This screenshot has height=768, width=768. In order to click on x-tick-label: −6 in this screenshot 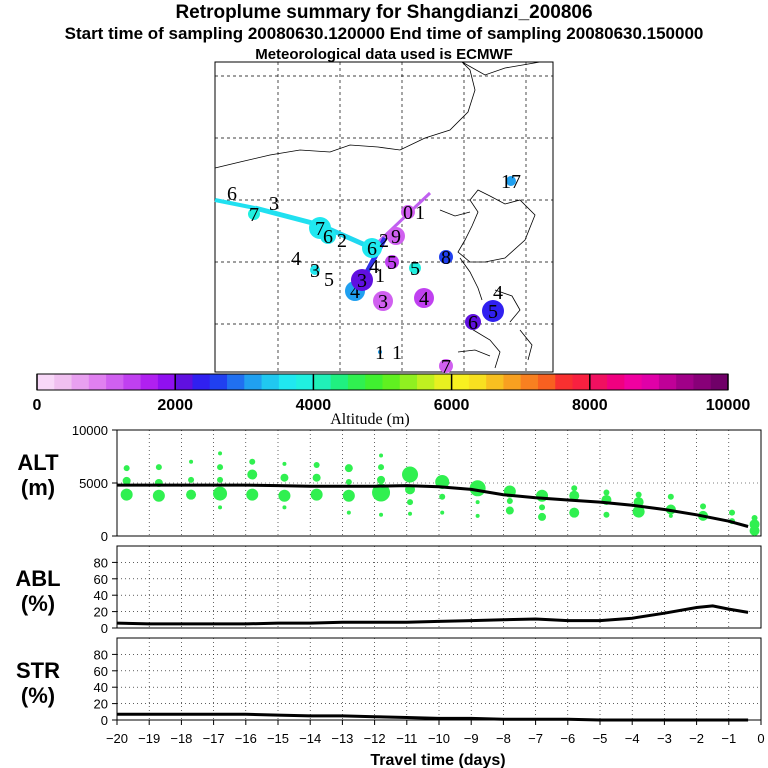, I will do `click(567, 738)`.